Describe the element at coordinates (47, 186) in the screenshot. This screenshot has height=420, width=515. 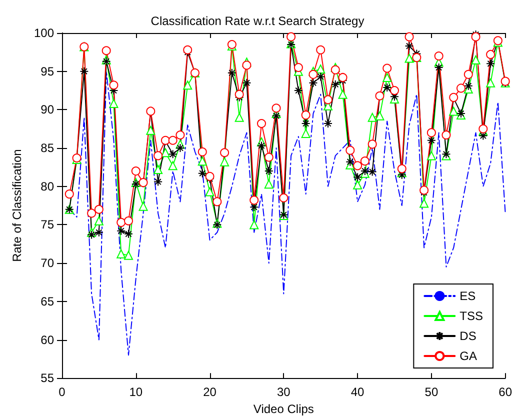
I see `y-tick-label: 80` at that location.